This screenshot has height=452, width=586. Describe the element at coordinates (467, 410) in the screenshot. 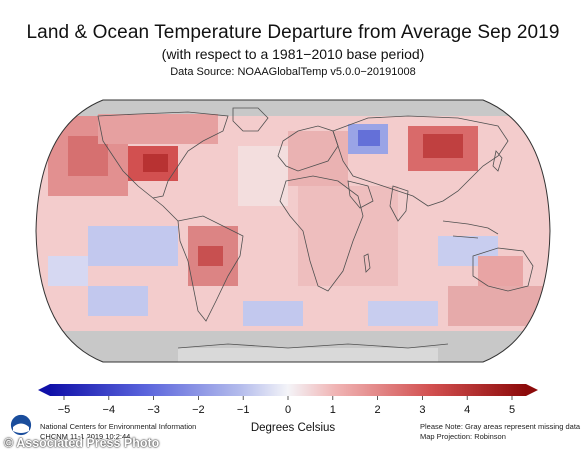

I see `colorbar-tick-label: 4` at that location.